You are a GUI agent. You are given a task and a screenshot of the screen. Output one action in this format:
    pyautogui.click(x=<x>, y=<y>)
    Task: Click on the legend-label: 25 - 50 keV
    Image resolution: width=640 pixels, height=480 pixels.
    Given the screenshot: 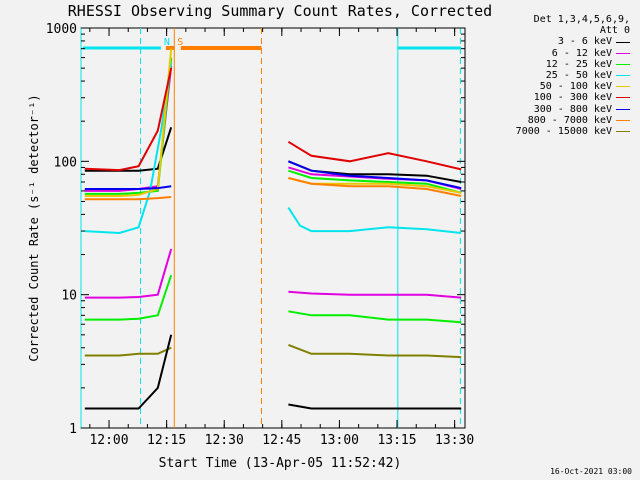 What is the action you would take?
    pyautogui.click(x=578, y=75)
    